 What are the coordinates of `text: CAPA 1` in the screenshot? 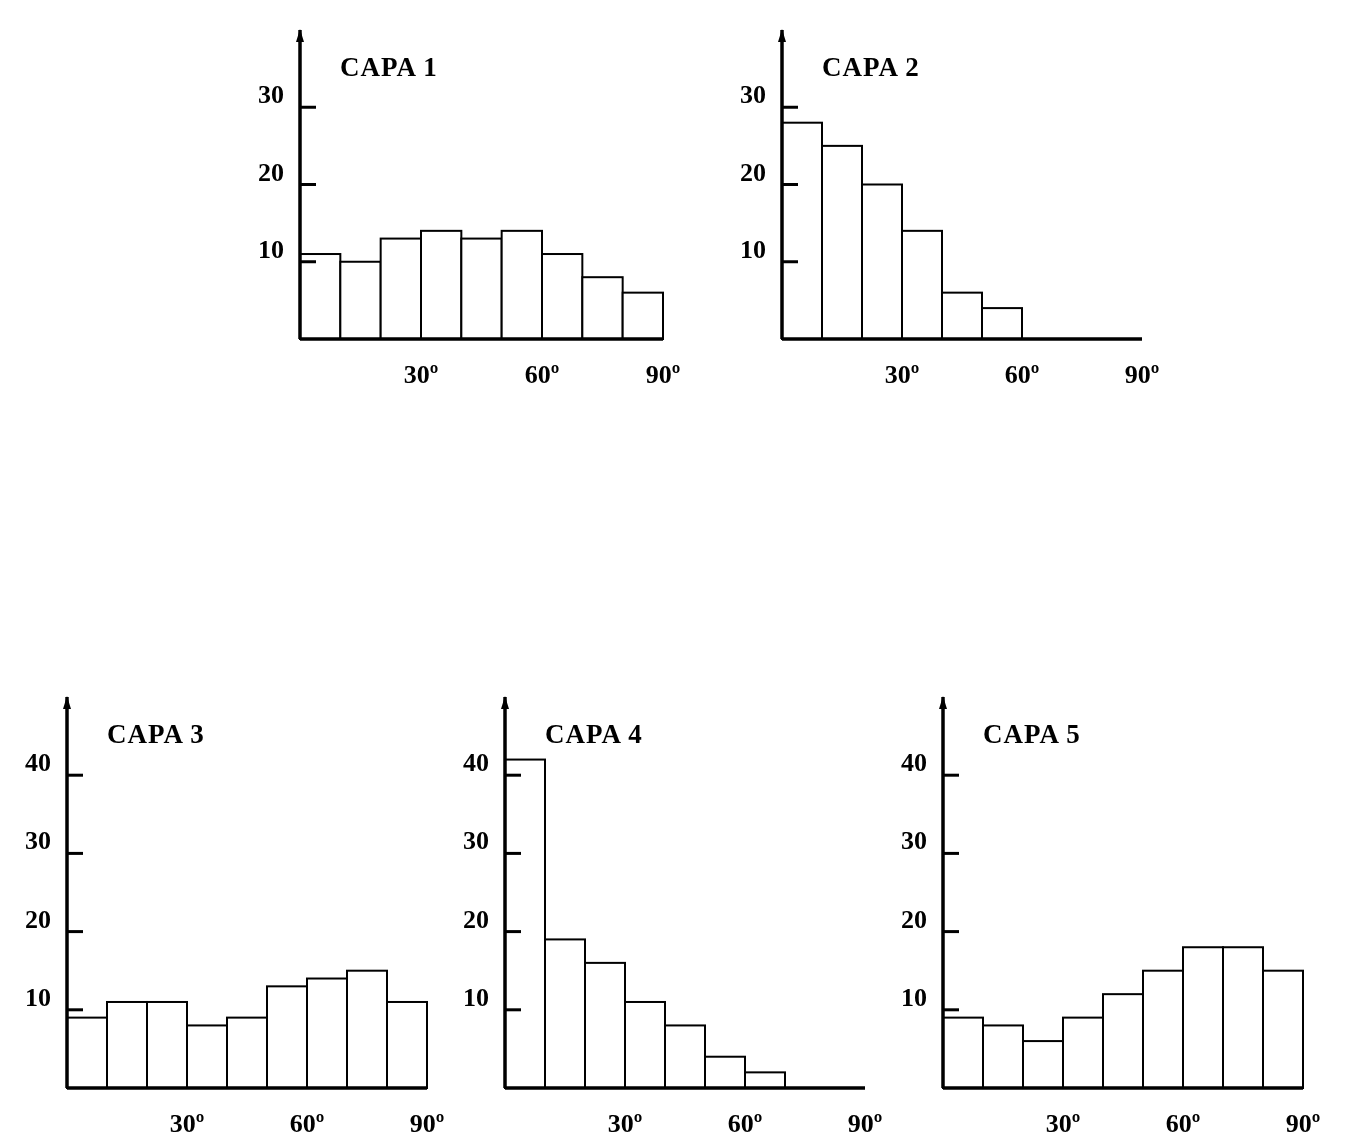 It's located at (389, 67).